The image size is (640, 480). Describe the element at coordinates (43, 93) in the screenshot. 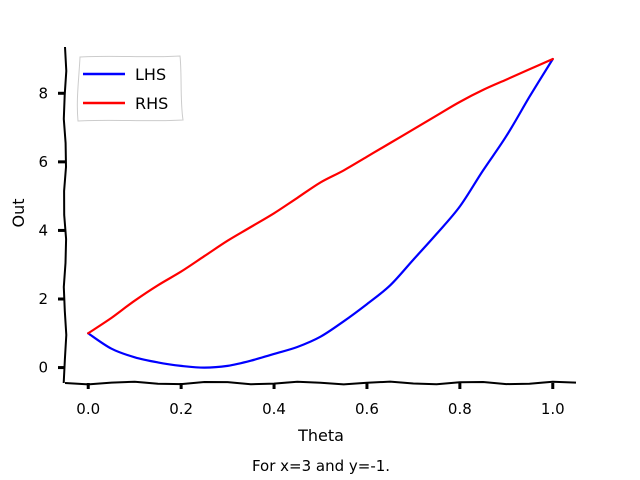

I see `y-tick-label: 8` at that location.